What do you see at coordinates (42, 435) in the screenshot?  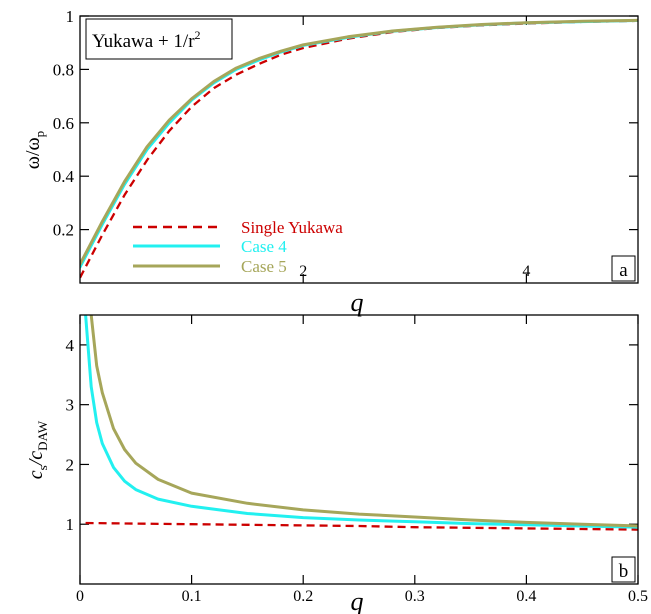 I see `ylabel-subscript-daw: DAW` at bounding box center [42, 435].